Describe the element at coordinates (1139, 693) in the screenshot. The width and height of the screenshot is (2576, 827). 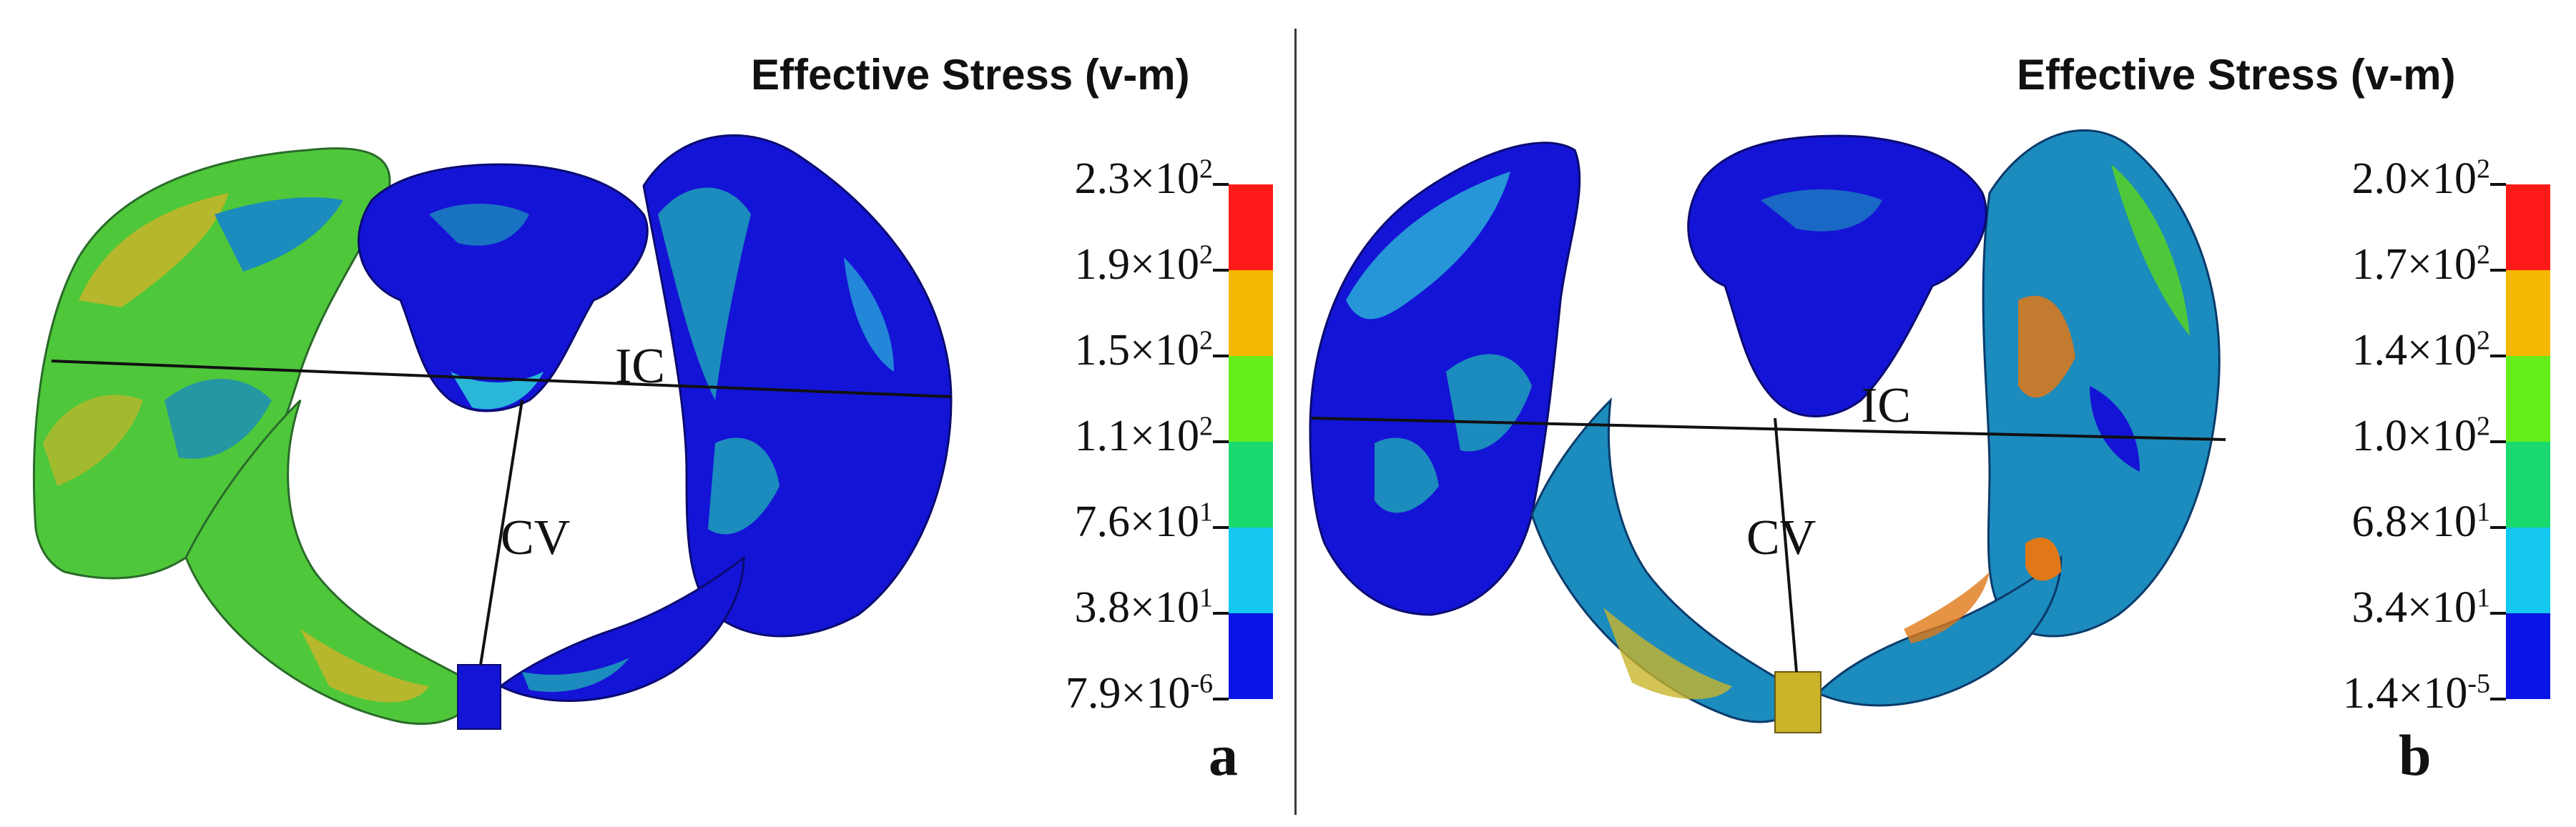
I see `colorbar-tick-label: 7.9×10⁻⁶` at that location.